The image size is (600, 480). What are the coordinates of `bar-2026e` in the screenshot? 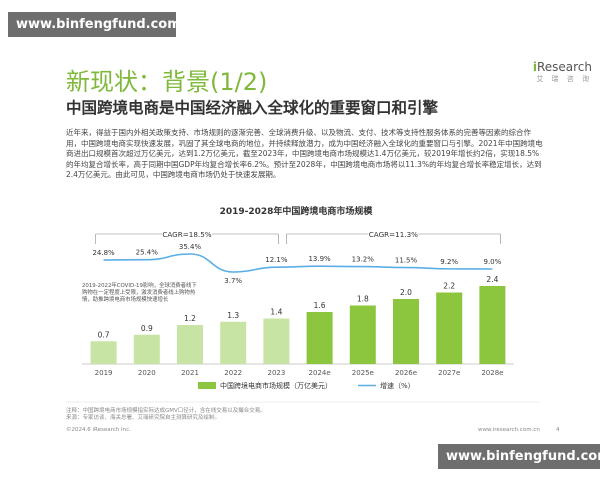 It's located at (406, 331).